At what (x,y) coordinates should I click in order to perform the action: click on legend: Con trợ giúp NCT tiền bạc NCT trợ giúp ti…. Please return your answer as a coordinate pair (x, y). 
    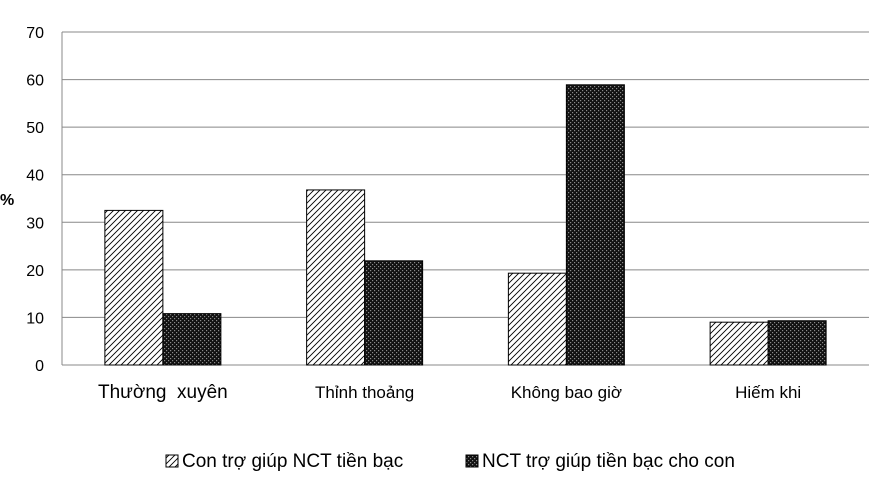
    Looking at the image, I should click on (450, 461).